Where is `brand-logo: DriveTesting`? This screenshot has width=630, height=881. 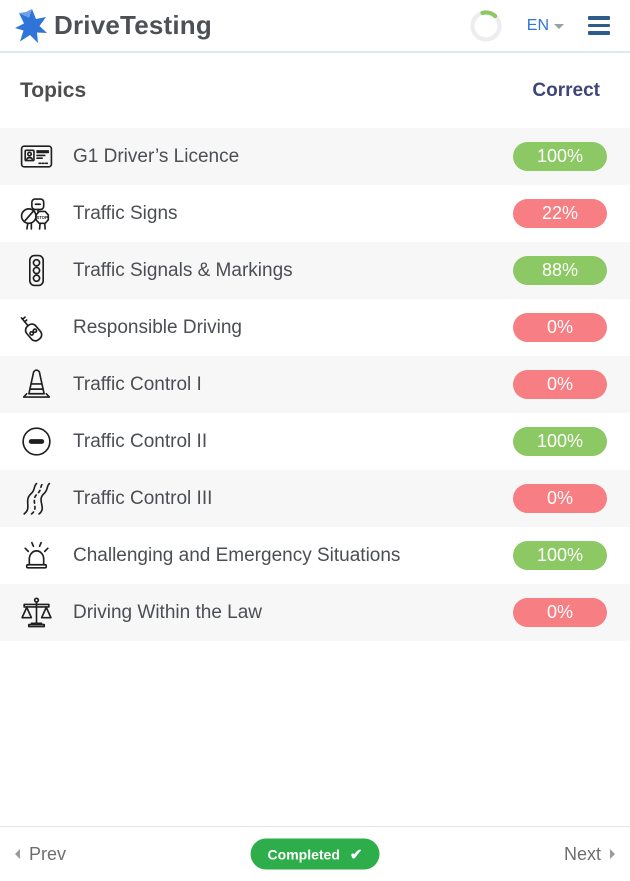
brand-logo: DriveTesting is located at coordinates (112, 26).